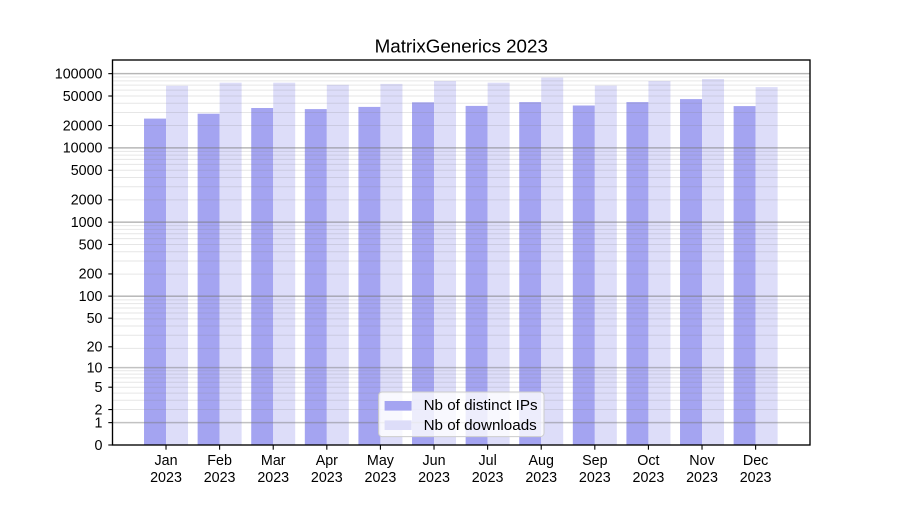  What do you see at coordinates (381, 461) in the screenshot?
I see `svg-text: May` at bounding box center [381, 461].